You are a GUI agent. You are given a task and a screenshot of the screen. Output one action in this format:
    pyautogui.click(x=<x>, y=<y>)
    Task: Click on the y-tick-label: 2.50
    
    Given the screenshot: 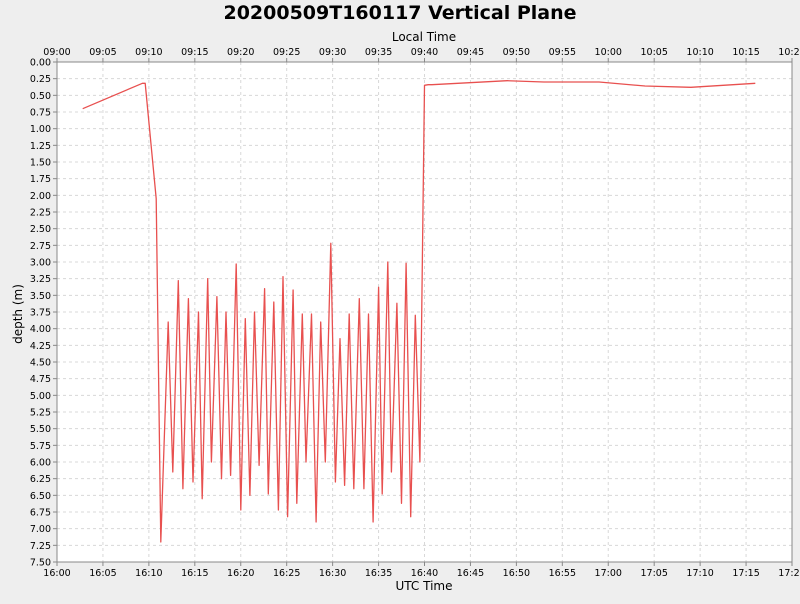 What is the action you would take?
    pyautogui.click(x=40, y=229)
    